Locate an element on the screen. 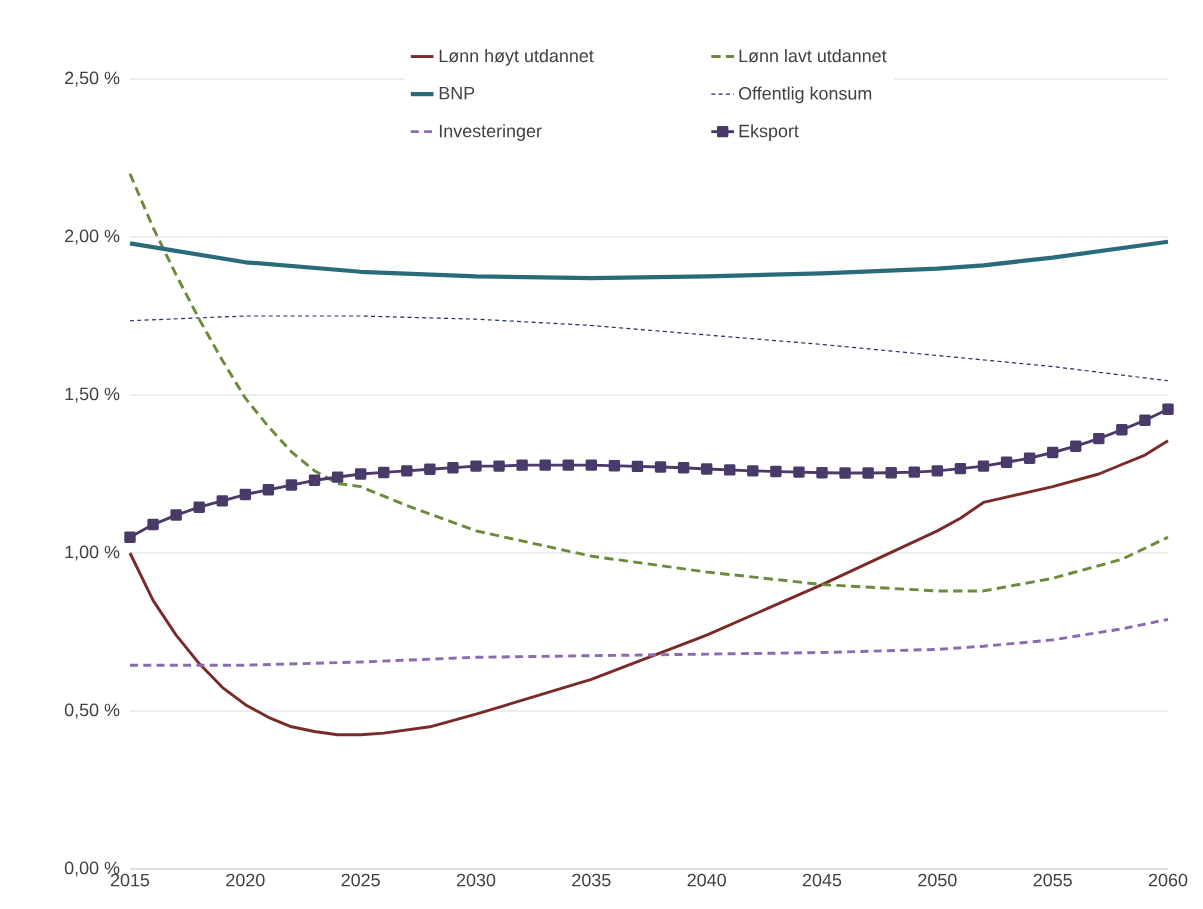  y-tick-label: 0,50 % is located at coordinates (92, 711).